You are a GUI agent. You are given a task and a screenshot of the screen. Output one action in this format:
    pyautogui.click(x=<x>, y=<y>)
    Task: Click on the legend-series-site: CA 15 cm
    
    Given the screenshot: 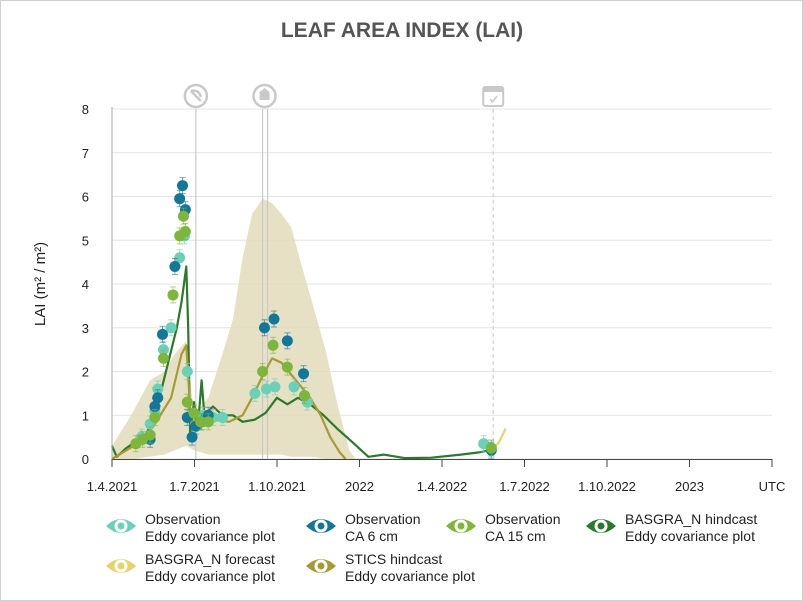 What is the action you would take?
    pyautogui.click(x=515, y=536)
    